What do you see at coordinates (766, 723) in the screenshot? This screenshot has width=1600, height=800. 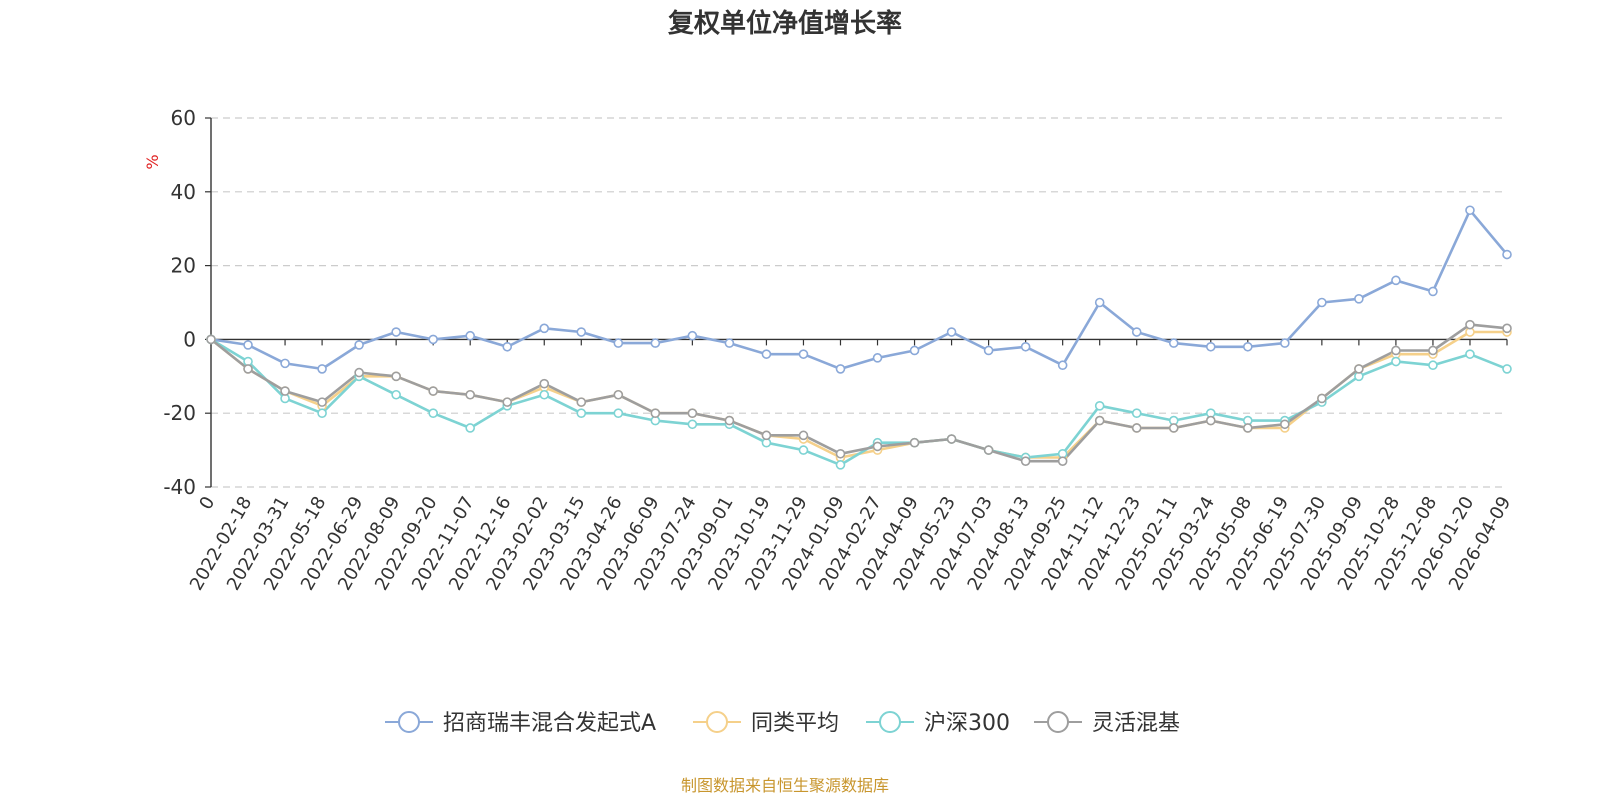 I see `legend-item-1: 同类平均` at bounding box center [766, 723].